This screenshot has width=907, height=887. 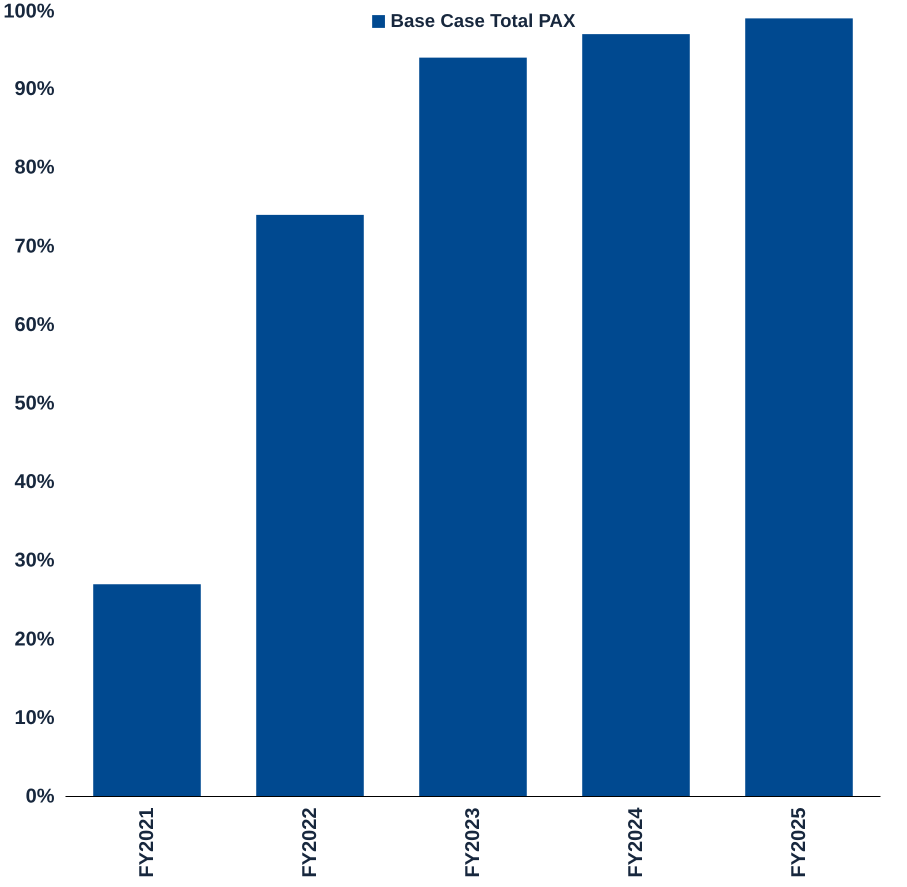 I want to click on x-tick-label: FY2021, so click(x=147, y=842).